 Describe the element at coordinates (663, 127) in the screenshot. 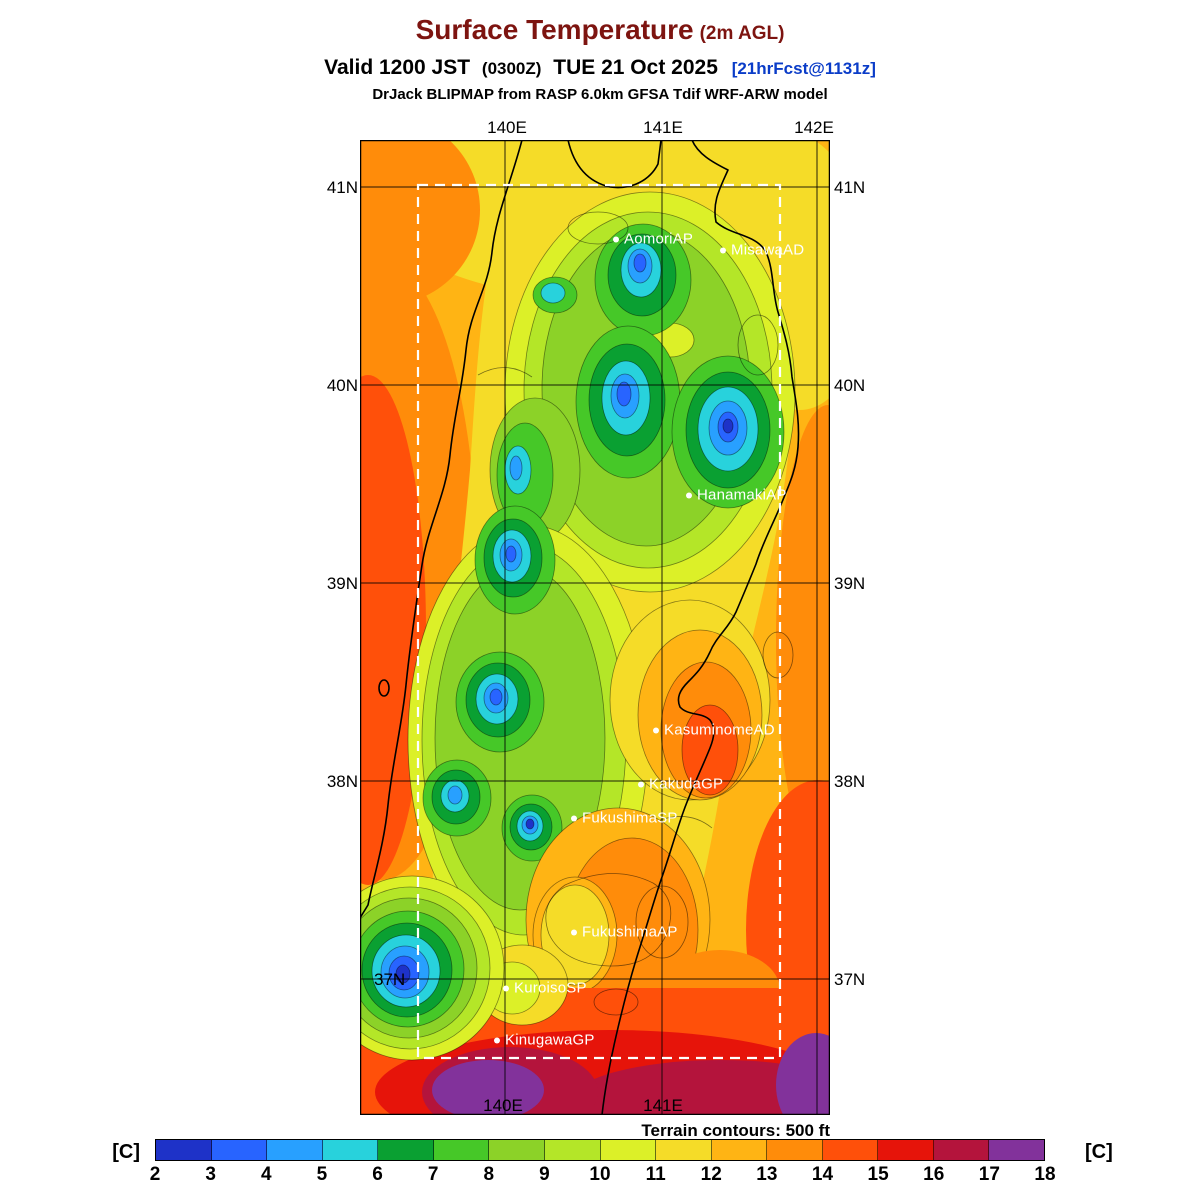

I see `lon-label-top-141E: 141E` at that location.